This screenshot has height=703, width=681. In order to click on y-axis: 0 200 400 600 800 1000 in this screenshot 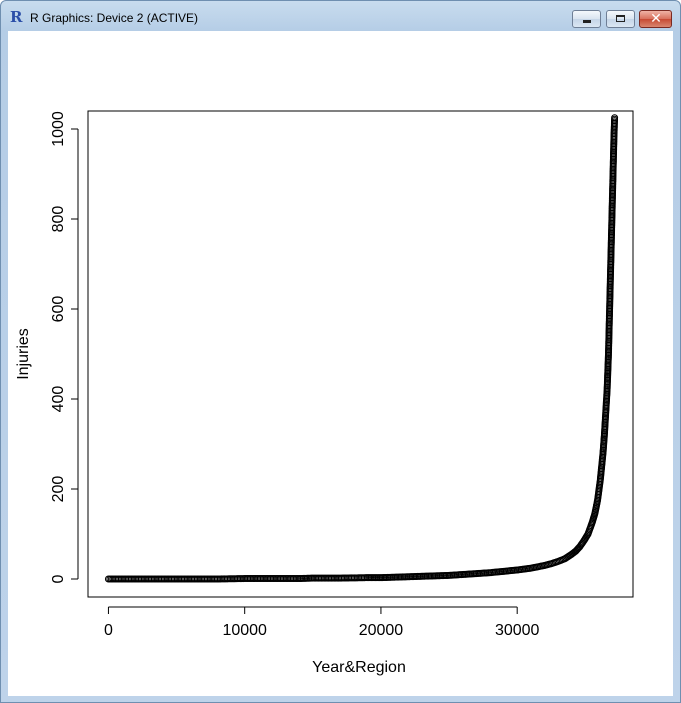, I will do `click(64, 347)`.